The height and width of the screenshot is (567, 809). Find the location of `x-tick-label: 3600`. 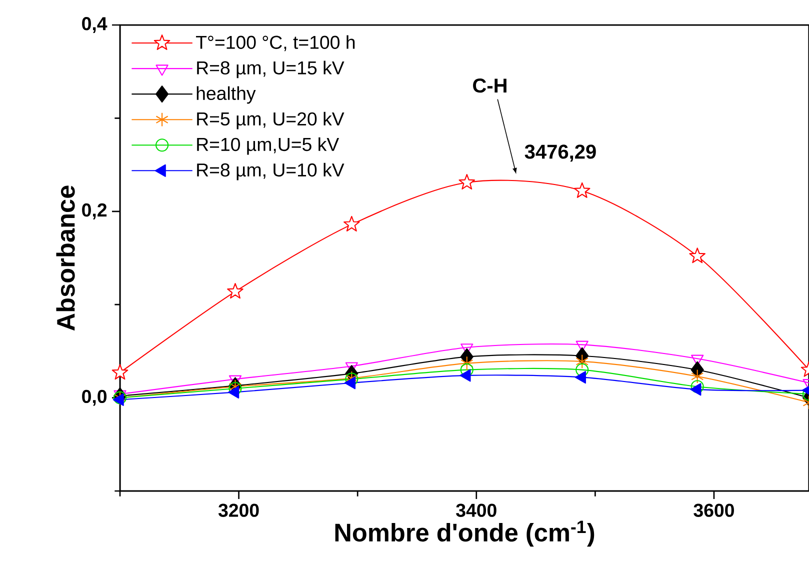

x-tick-label: 3600 is located at coordinates (714, 510).